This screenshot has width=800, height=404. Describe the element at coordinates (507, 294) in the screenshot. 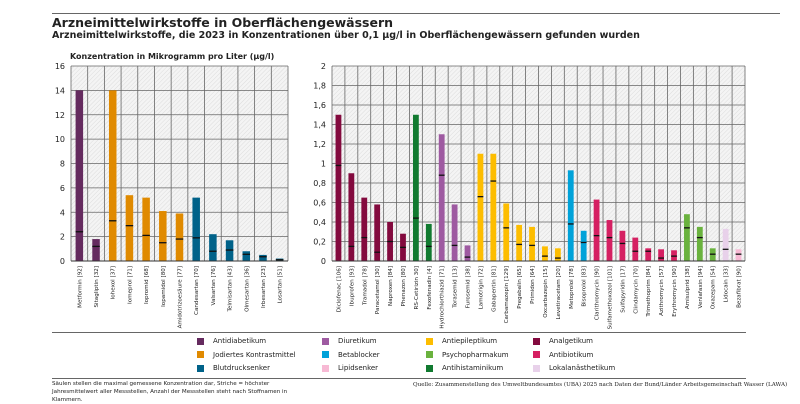

I see `x-tick-label: Carbamazepin [129]` at that location.